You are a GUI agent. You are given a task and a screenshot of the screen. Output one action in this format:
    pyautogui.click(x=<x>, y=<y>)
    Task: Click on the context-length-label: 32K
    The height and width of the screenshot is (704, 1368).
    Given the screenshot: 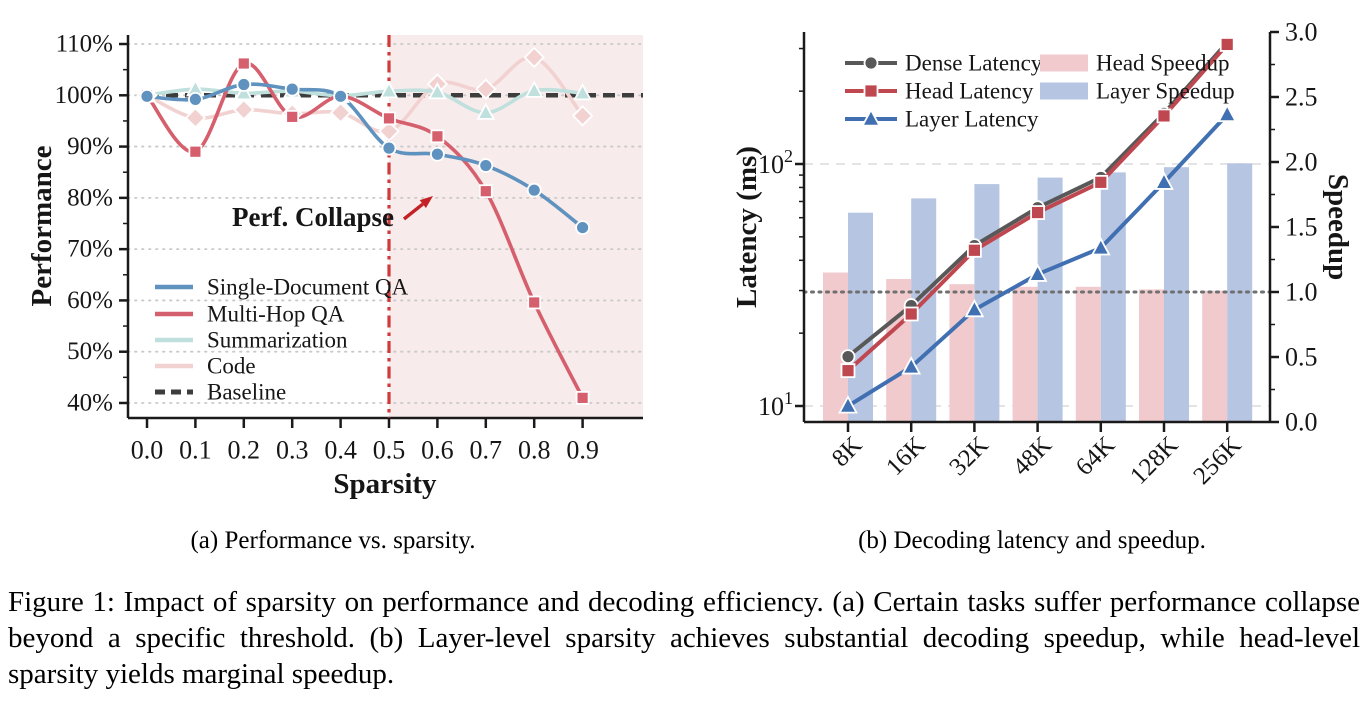 What is the action you would take?
    pyautogui.click(x=969, y=456)
    